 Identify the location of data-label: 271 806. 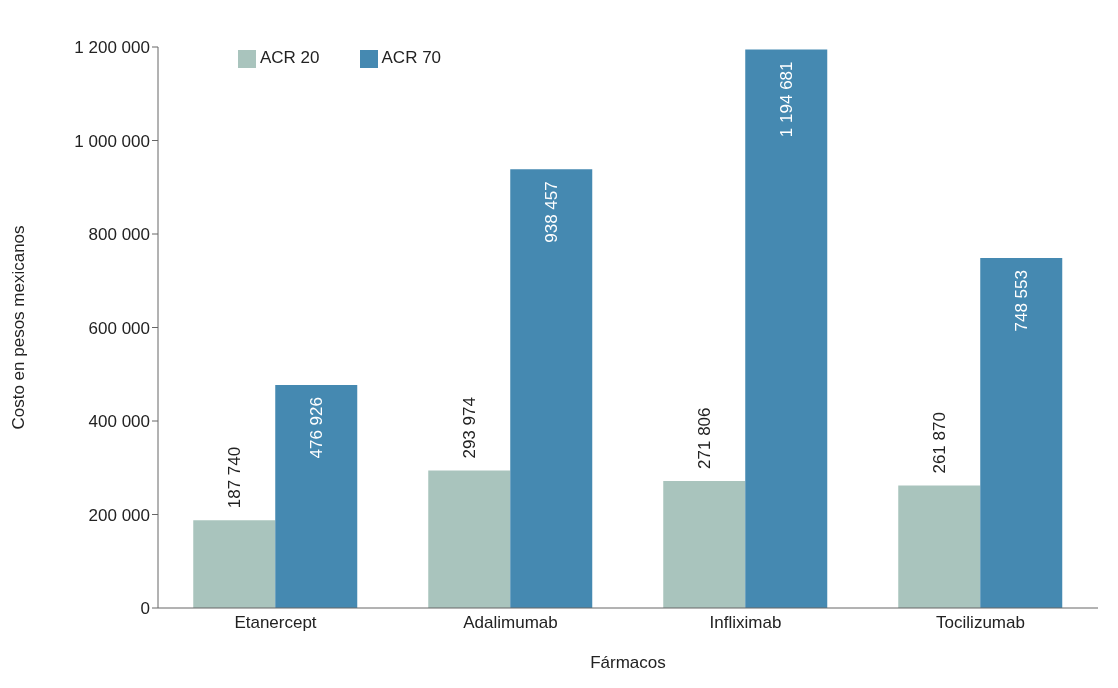
(704, 438).